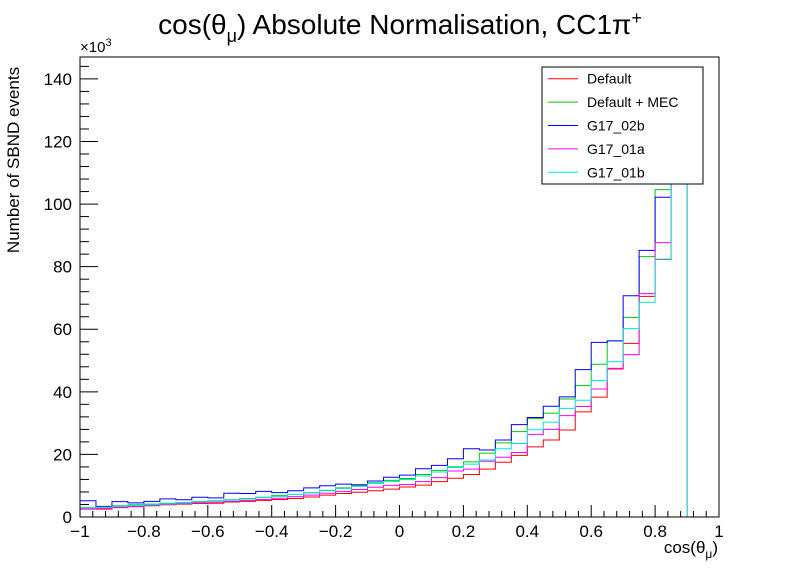 The height and width of the screenshot is (574, 798). What do you see at coordinates (208, 531) in the screenshot?
I see `x-tick-label: −0.6` at bounding box center [208, 531].